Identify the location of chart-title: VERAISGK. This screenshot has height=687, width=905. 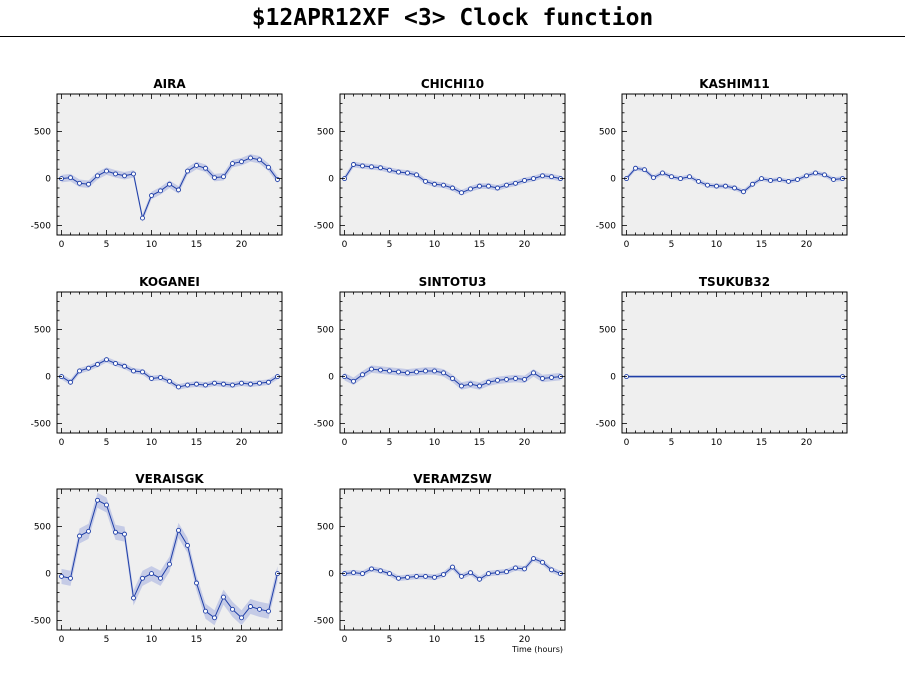
(169, 479).